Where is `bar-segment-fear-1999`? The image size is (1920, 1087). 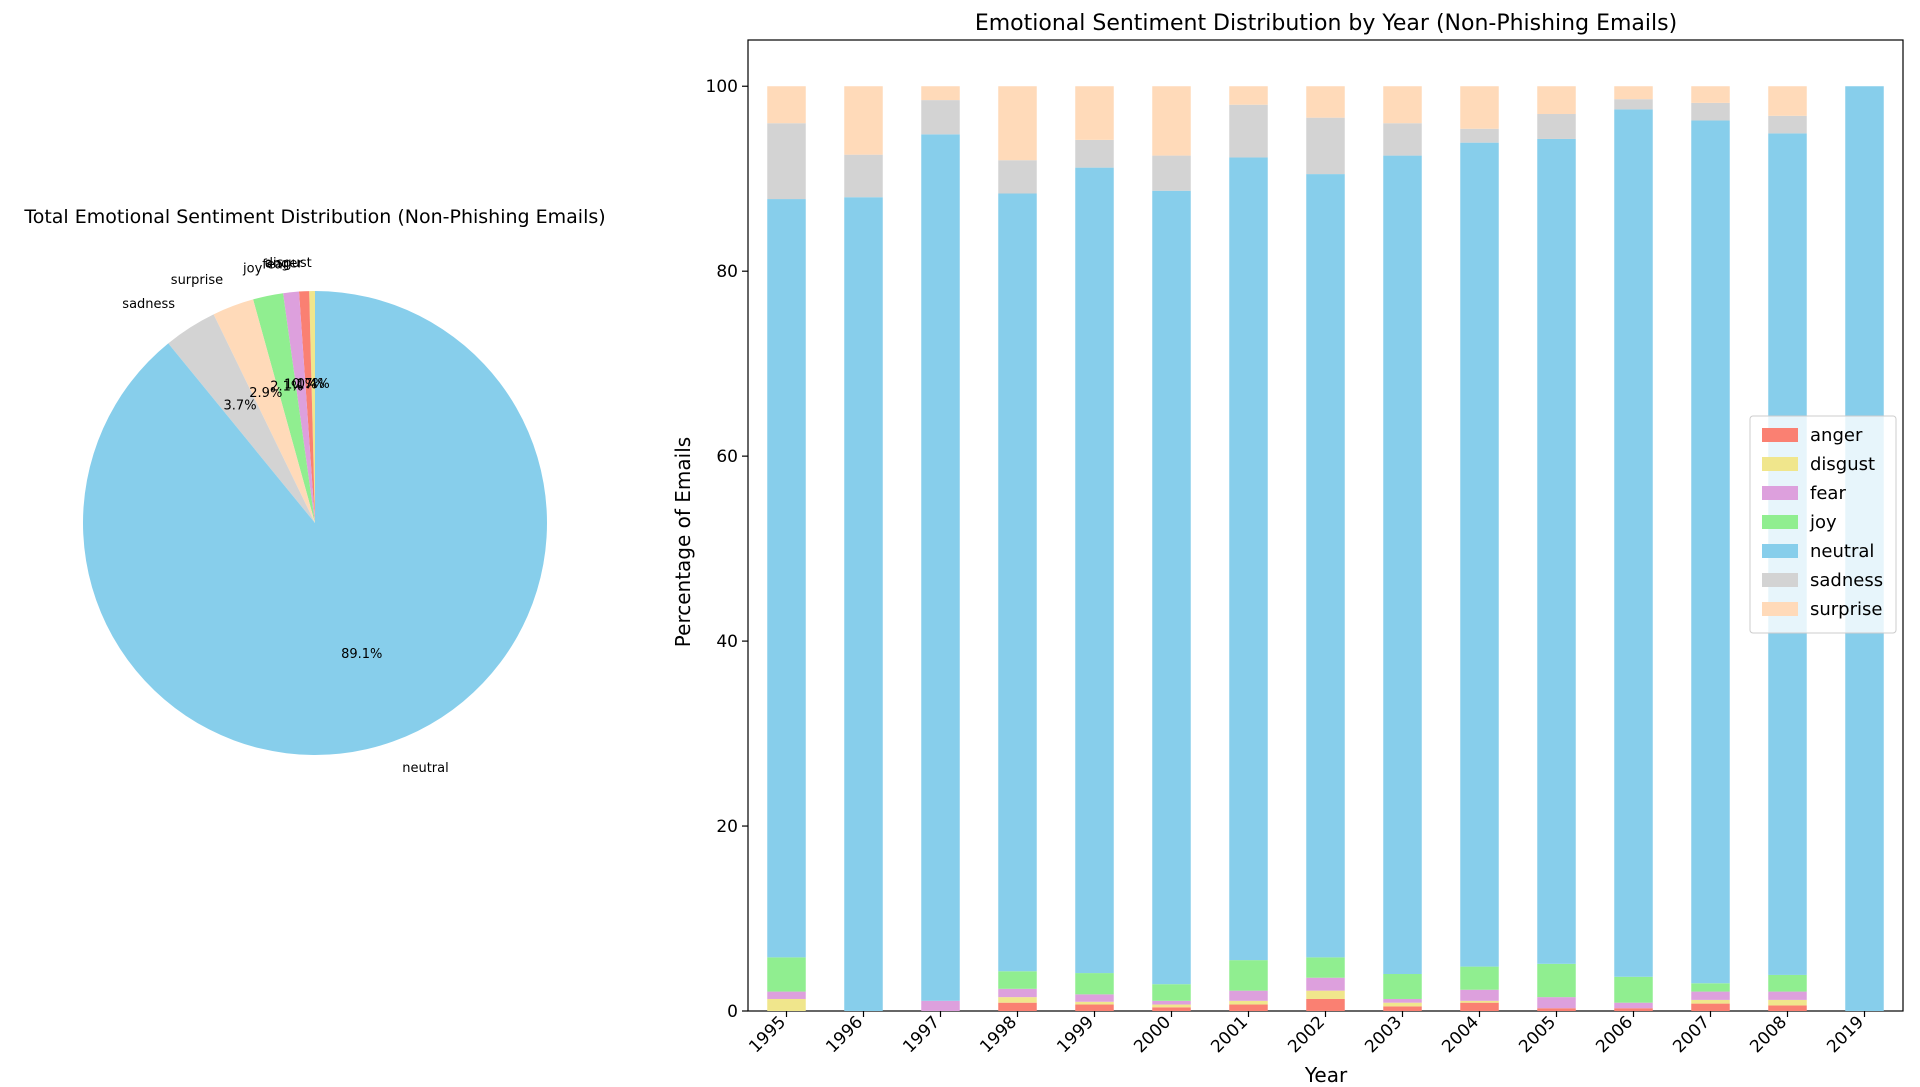 bar-segment-fear-1999 is located at coordinates (1094, 998).